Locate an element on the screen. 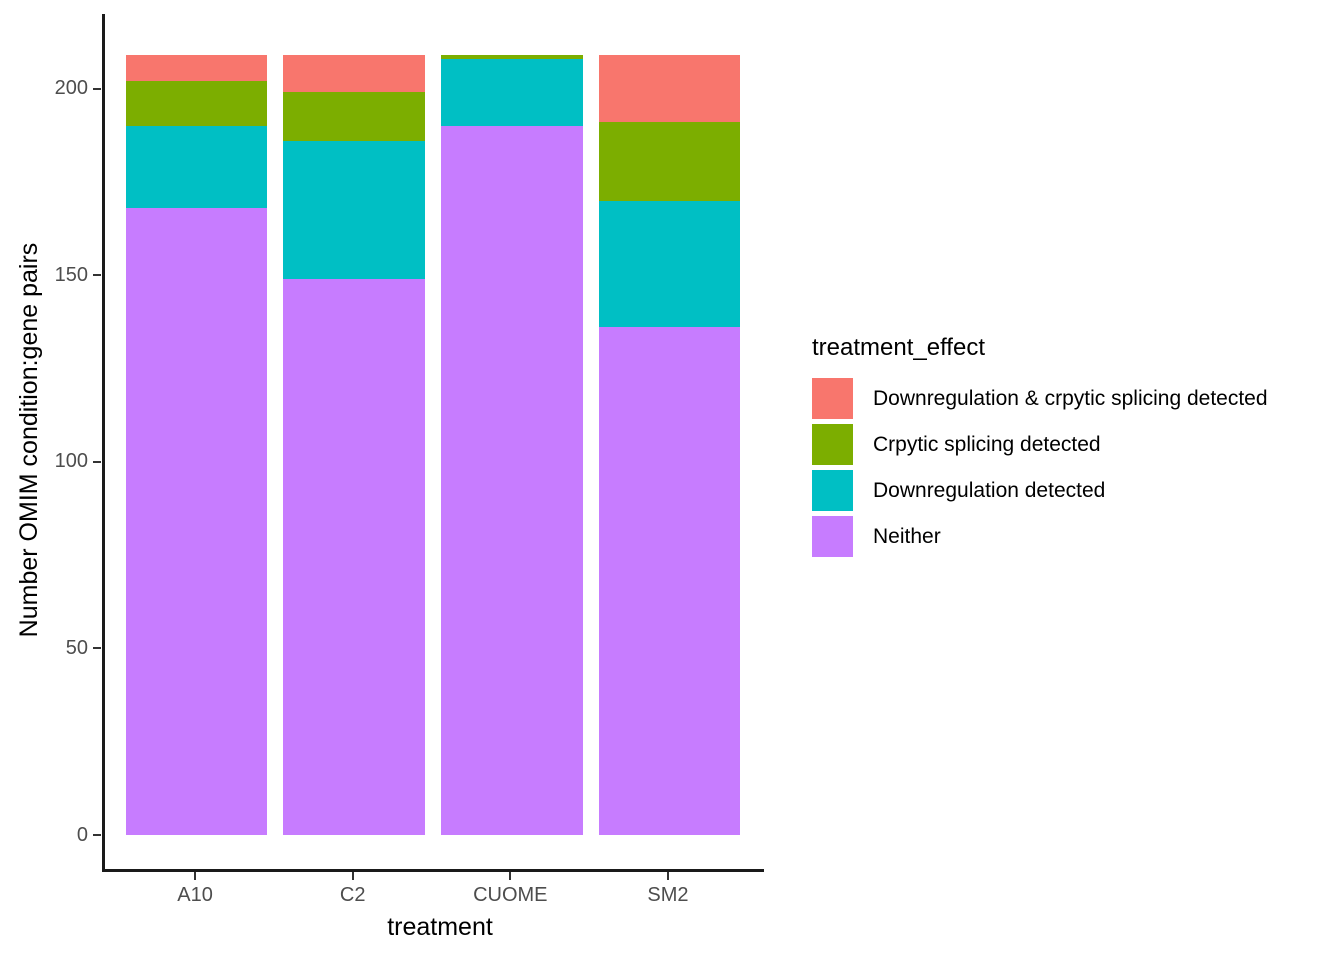  legend-item-label: Neither is located at coordinates (907, 536).